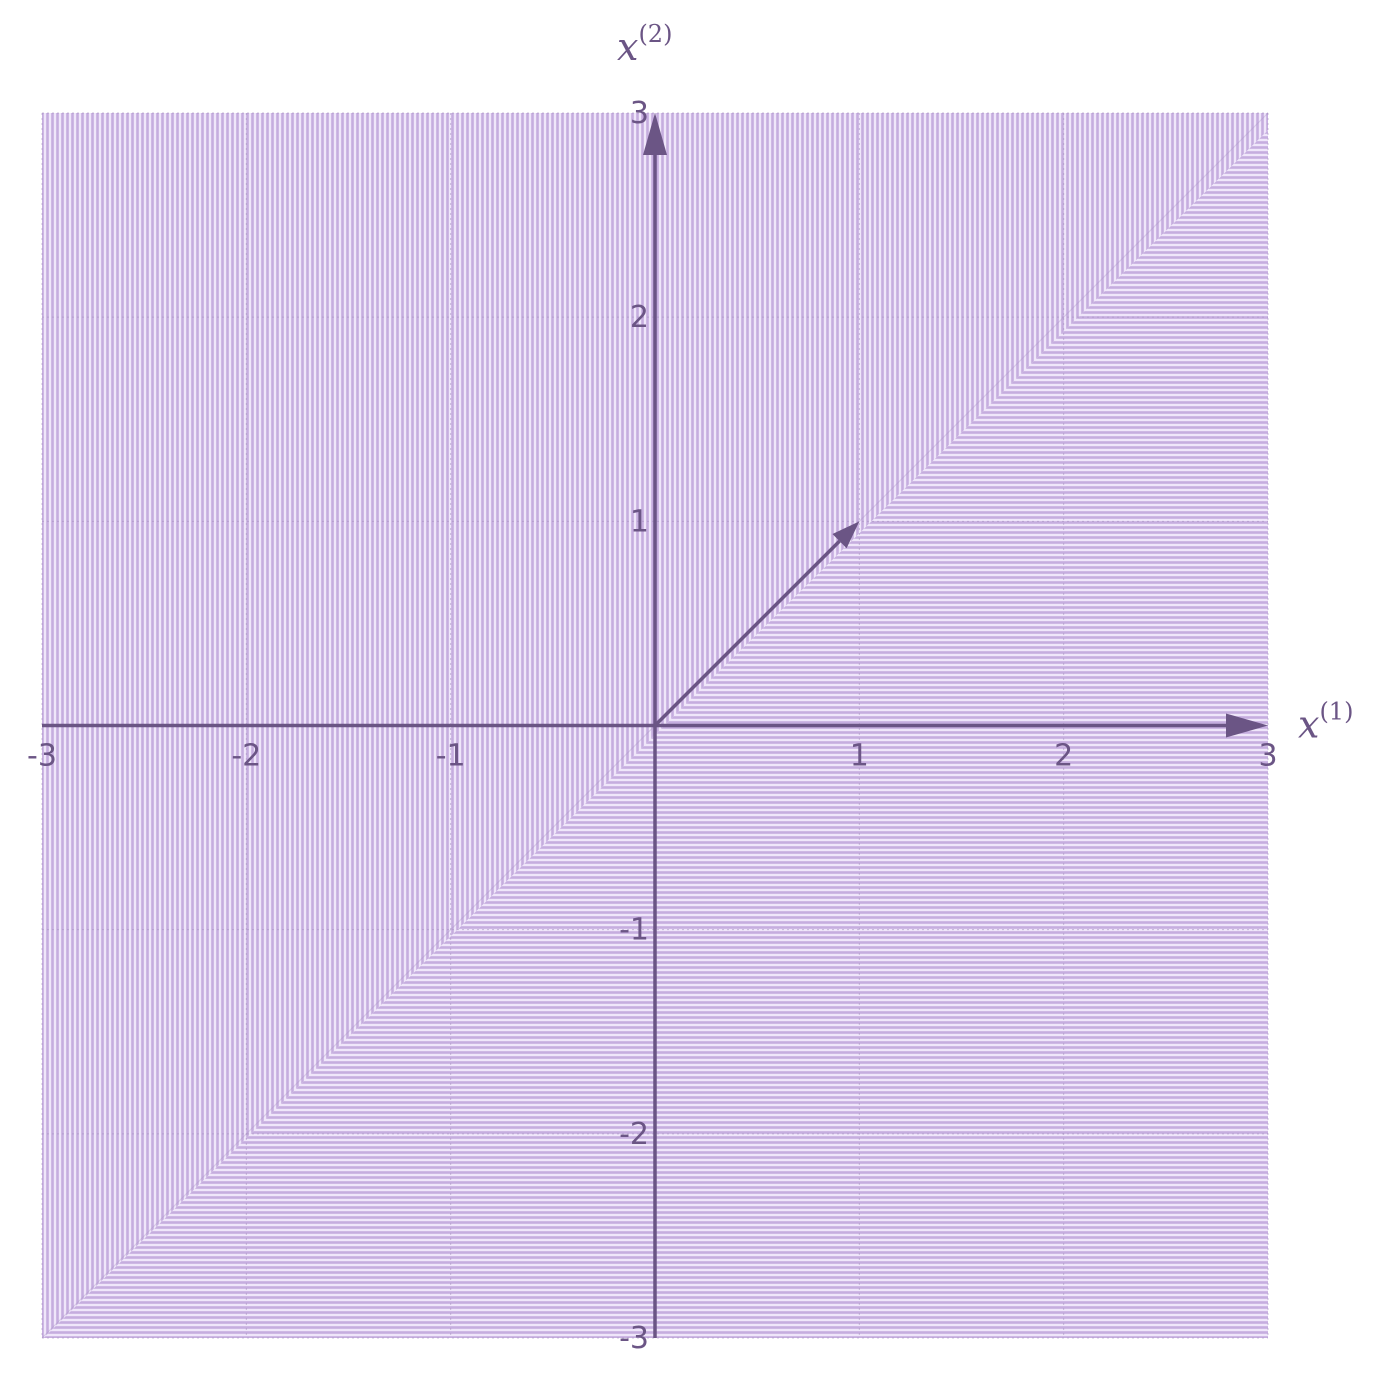 This screenshot has width=1400, height=1381. I want to click on y-tick-label: -2, so click(634, 1134).